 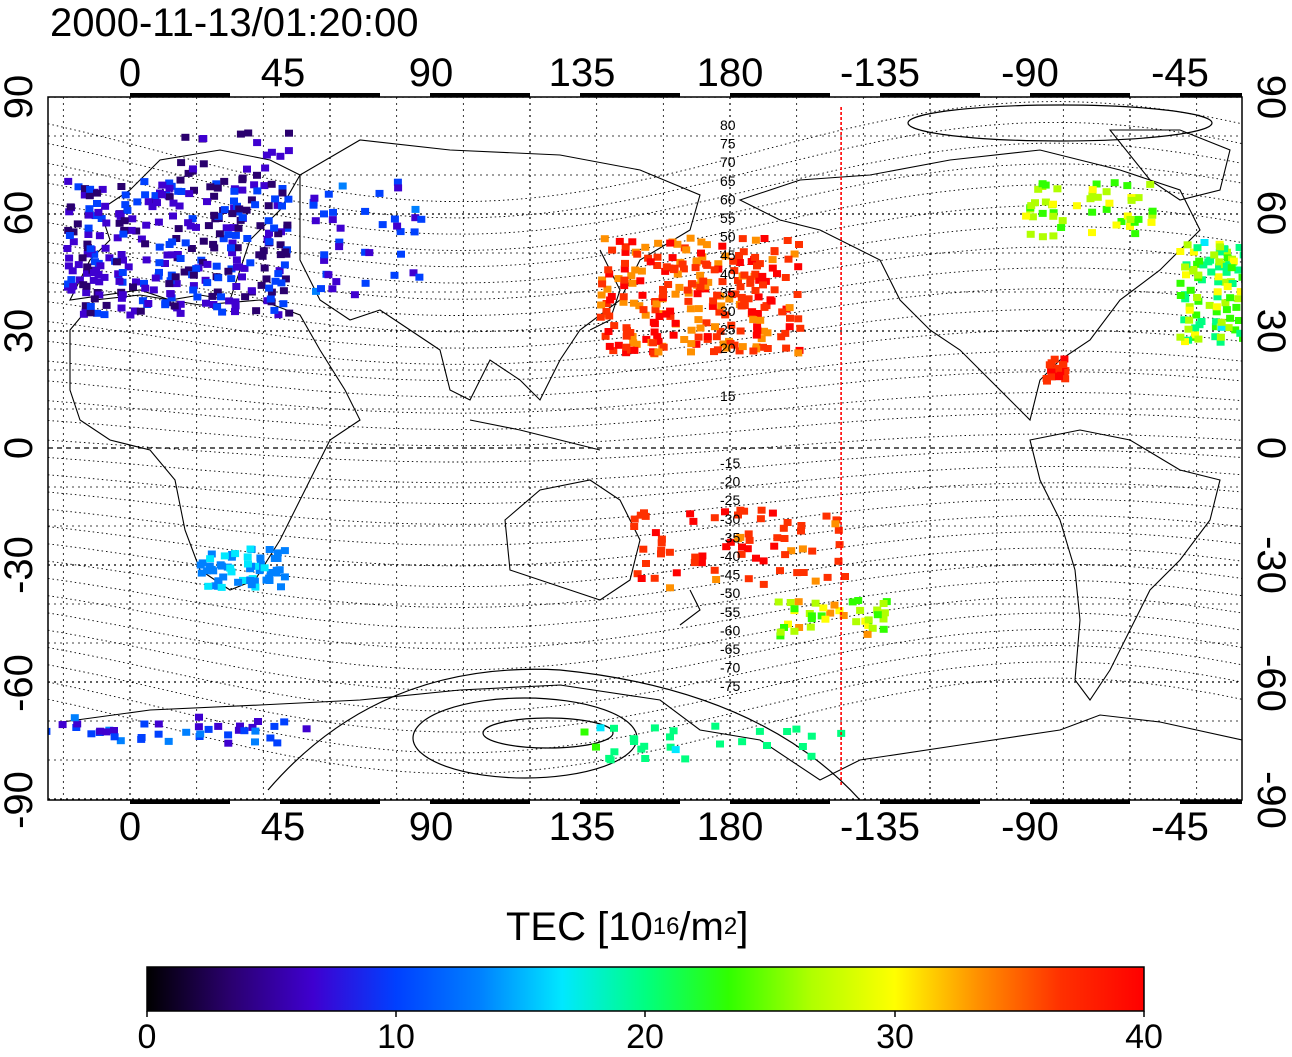 I want to click on dip-contour-label: 30, so click(x=728, y=311).